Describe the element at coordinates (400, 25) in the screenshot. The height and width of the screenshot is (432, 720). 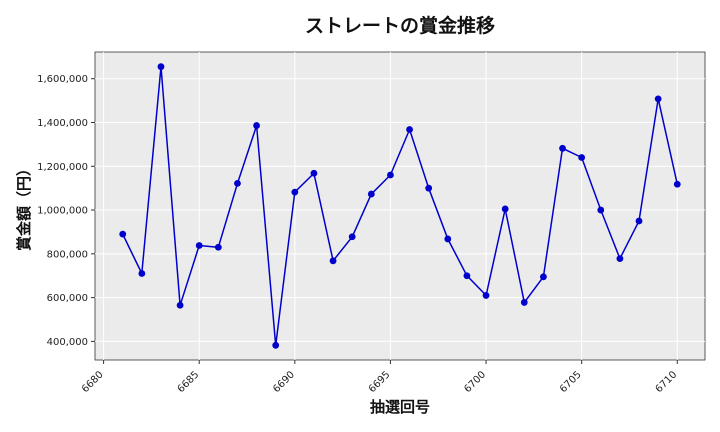
I see `chart-title: ストレートの賞金推移` at that location.